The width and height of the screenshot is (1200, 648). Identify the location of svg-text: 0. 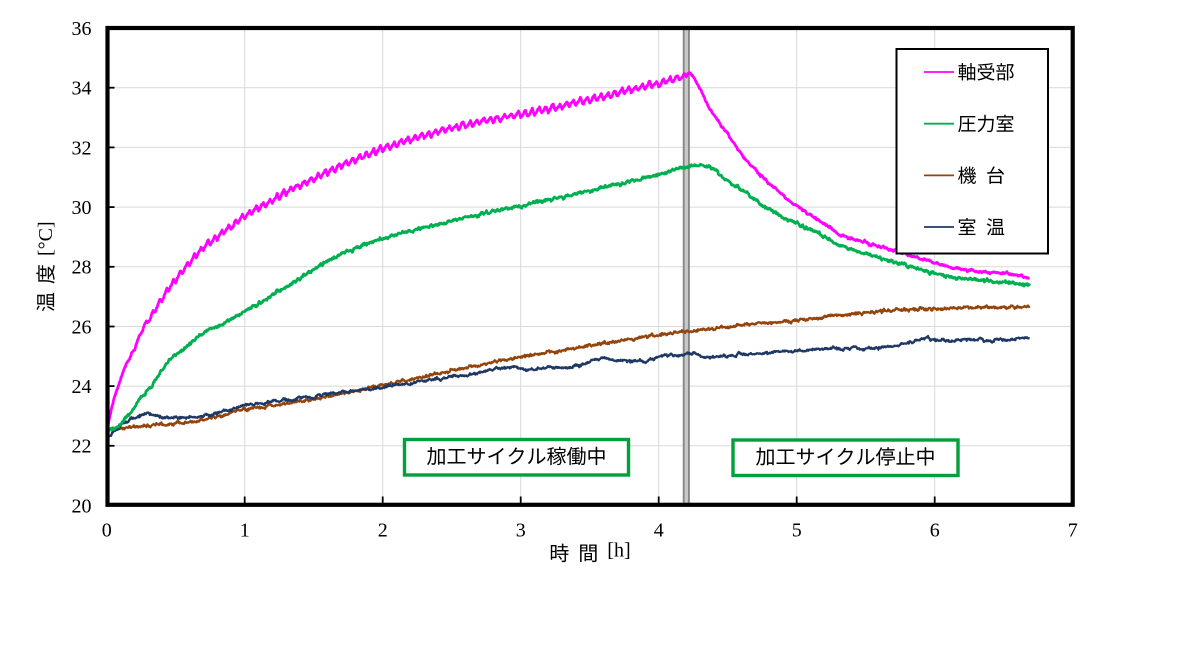
(107, 531).